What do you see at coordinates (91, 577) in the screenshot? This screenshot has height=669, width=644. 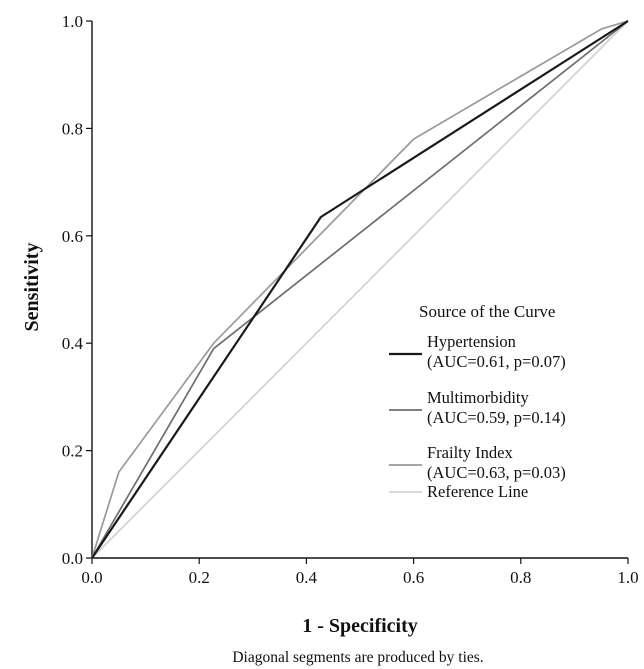 I see `x-tick-label: 0.0` at bounding box center [91, 577].